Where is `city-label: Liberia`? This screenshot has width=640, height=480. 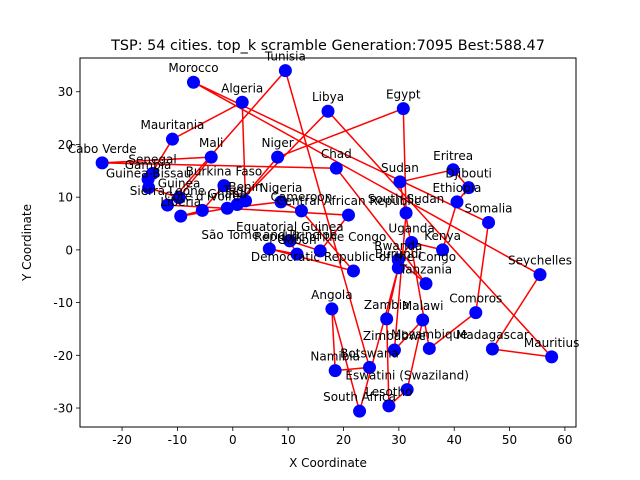
city-label: Liberia is located at coordinates (180, 202).